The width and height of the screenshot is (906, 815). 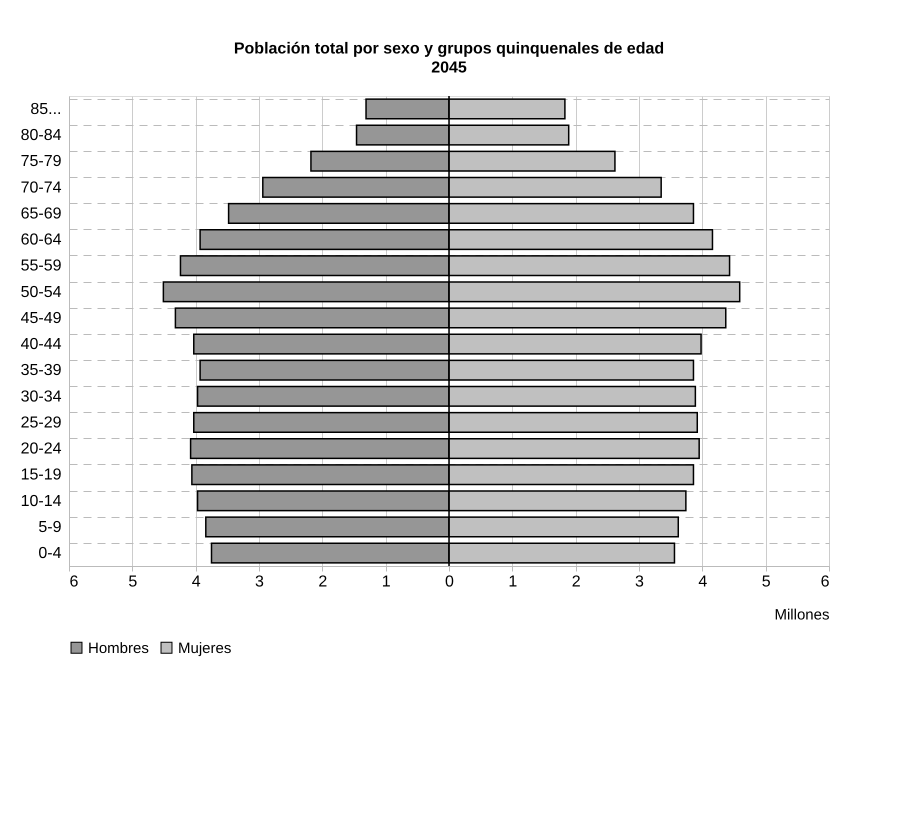 What do you see at coordinates (41, 318) in the screenshot?
I see `y-tick-label: 45-49` at bounding box center [41, 318].